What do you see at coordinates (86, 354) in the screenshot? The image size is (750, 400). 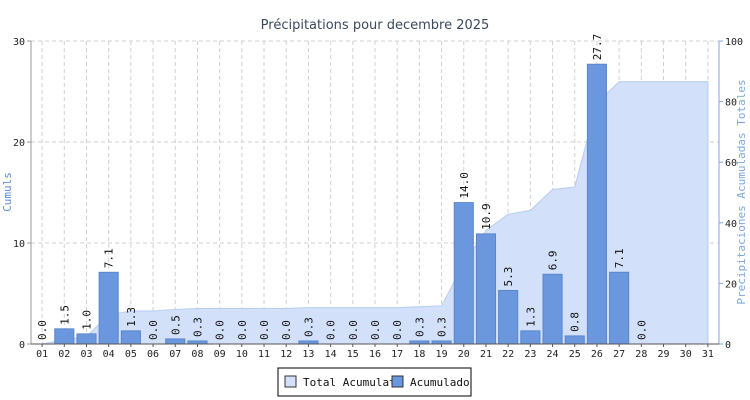 I see `x-tick-label-03: 03` at bounding box center [86, 354].